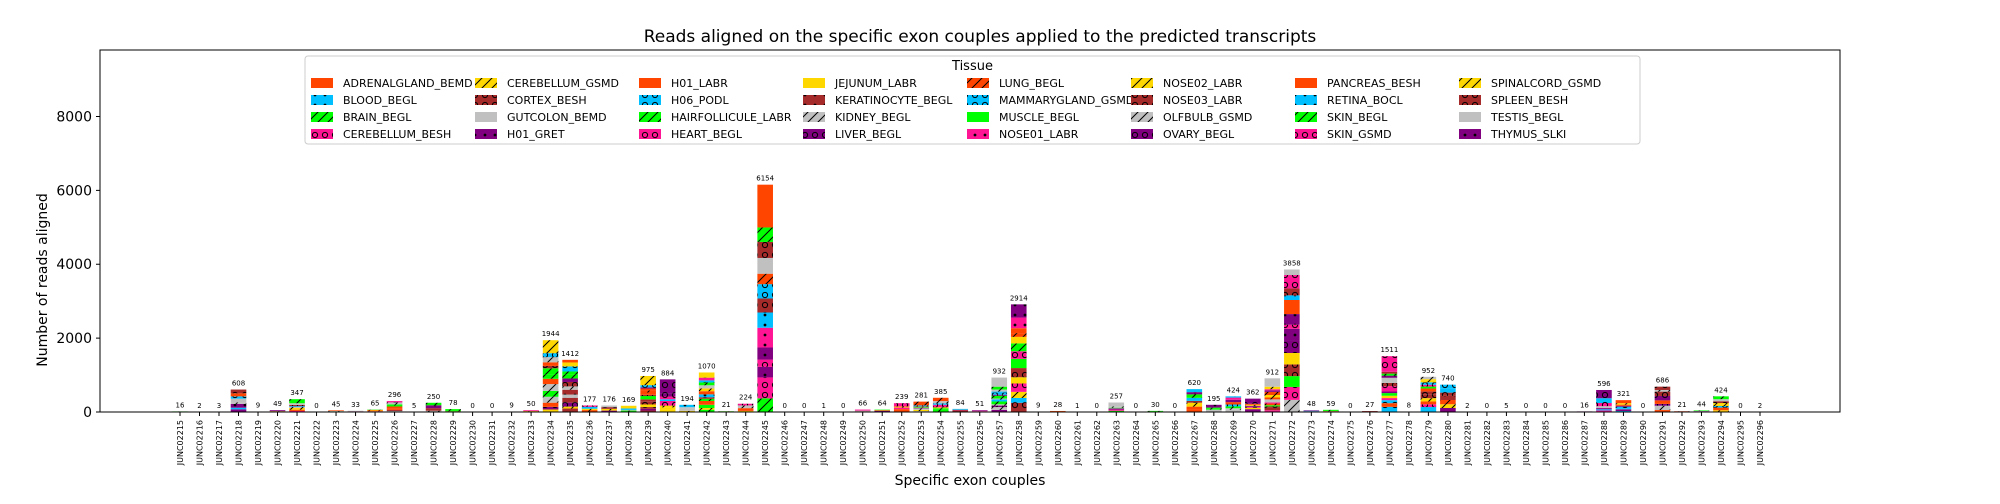  What do you see at coordinates (414, 406) in the screenshot?
I see `bar-total-label: 5` at bounding box center [414, 406].